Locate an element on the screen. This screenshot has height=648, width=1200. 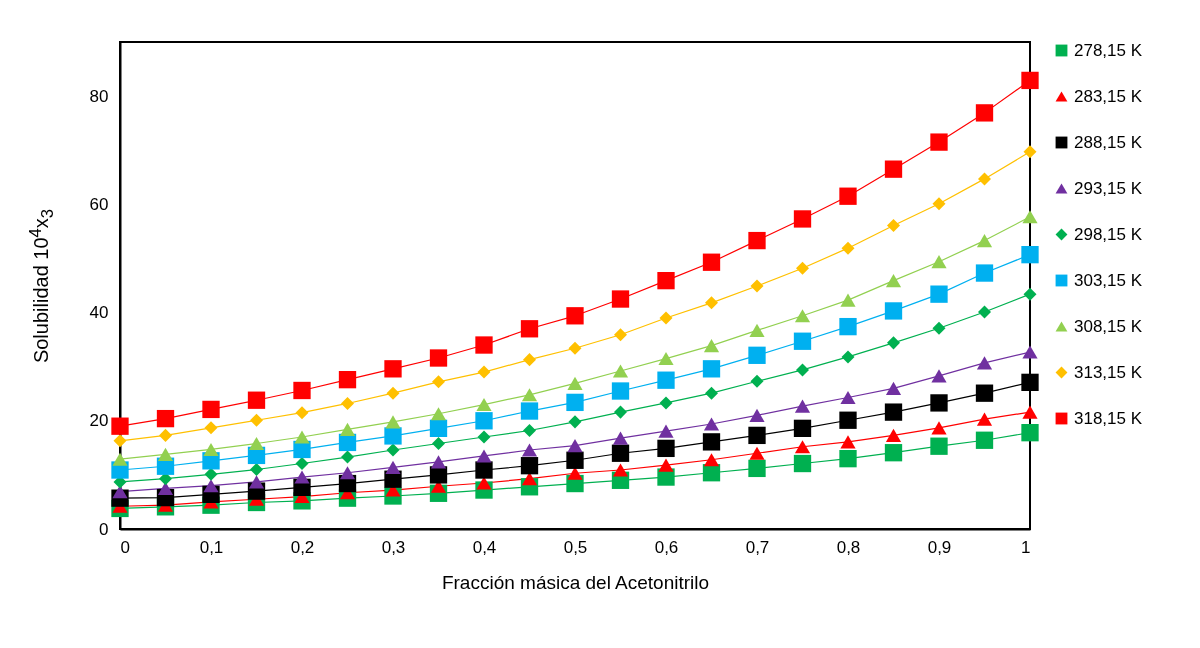
x-tick-label: 0,6 is located at coordinates (666, 547).